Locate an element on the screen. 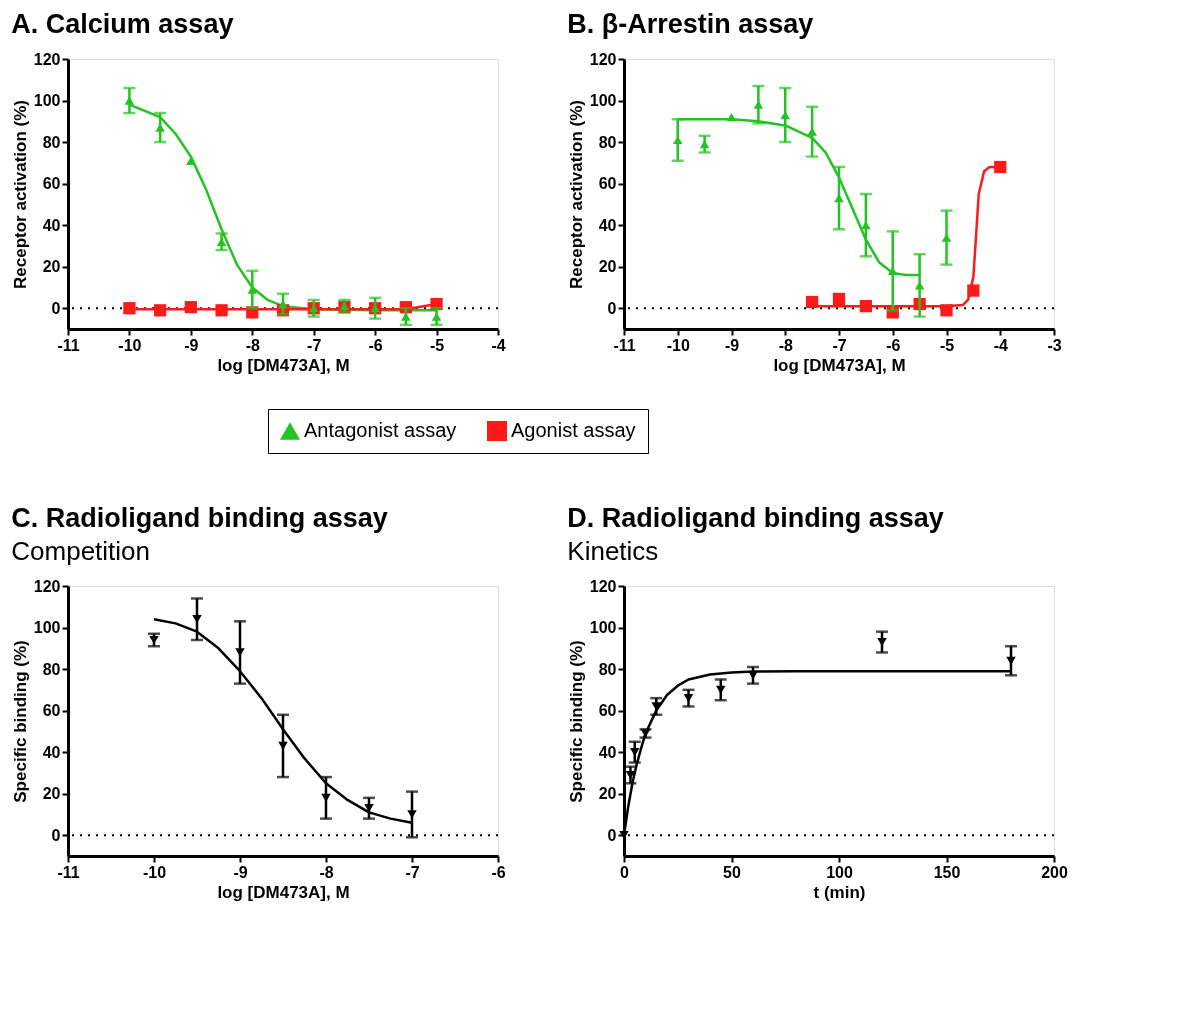 This screenshot has height=1030, width=1186. chart-title: B. β-Arrestin assay is located at coordinates (690, 24).